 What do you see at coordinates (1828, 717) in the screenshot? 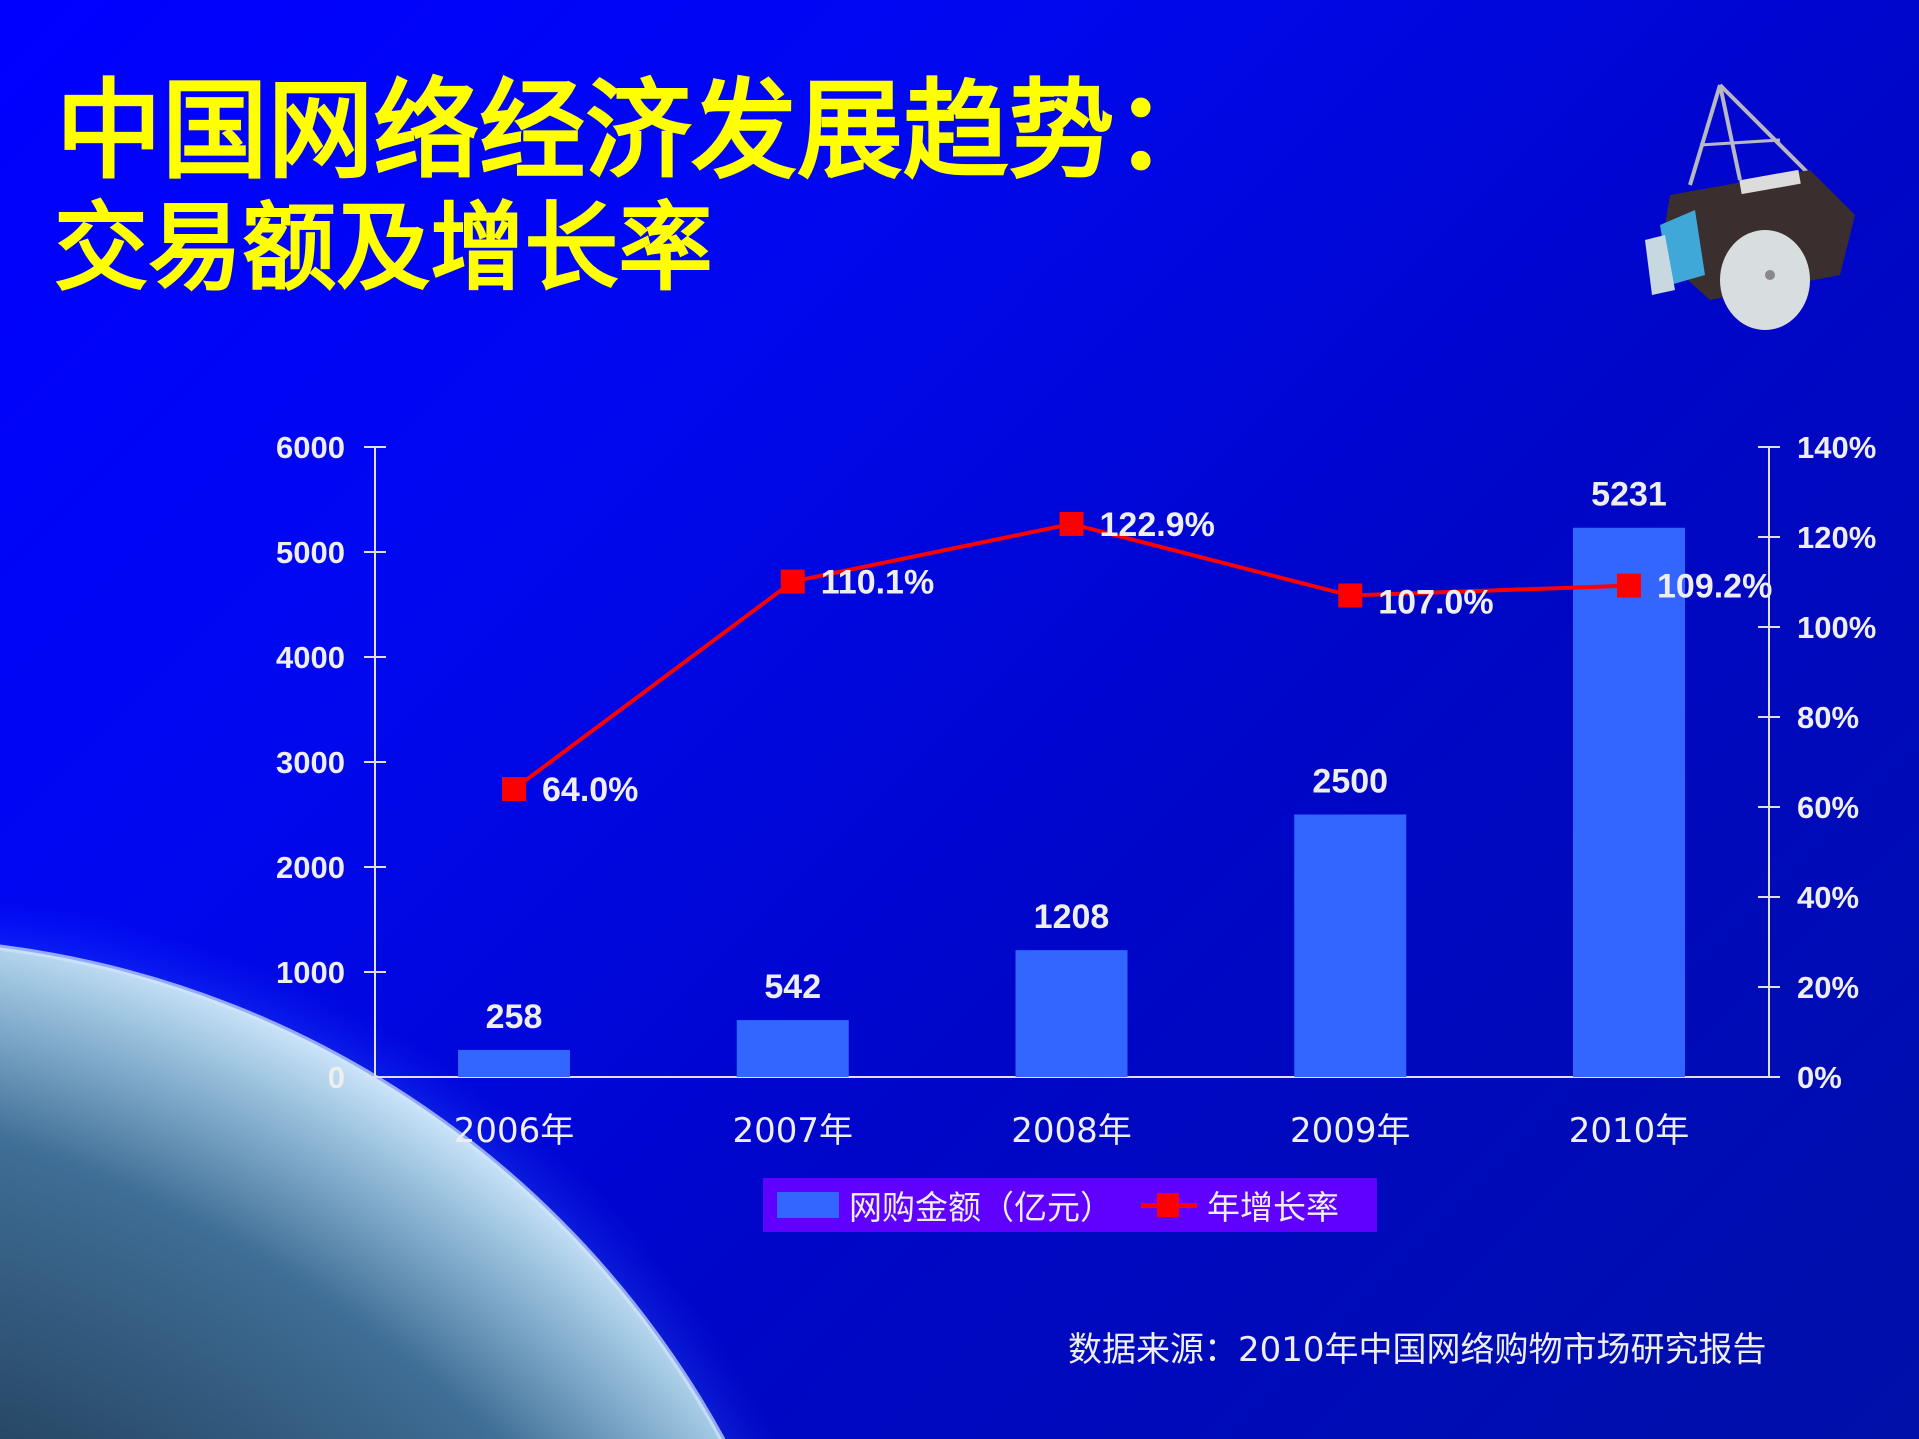
I see `right-axis-tick-label: 80%` at bounding box center [1828, 717].